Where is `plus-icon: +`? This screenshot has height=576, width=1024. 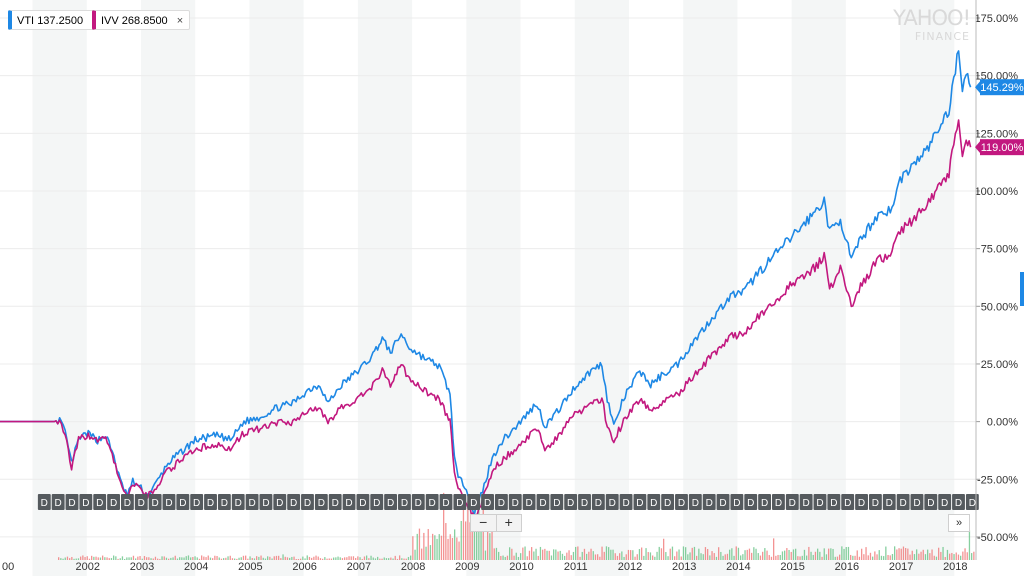 plus-icon: + is located at coordinates (508, 522).